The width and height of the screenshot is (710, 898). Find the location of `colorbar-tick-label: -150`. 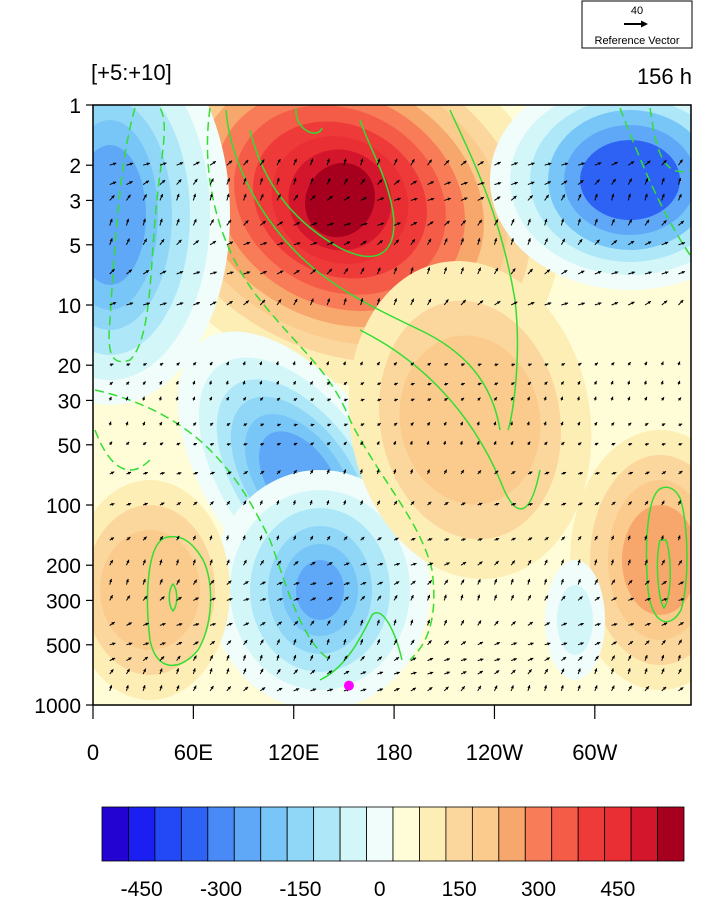

colorbar-tick-label: -150 is located at coordinates (300, 888).